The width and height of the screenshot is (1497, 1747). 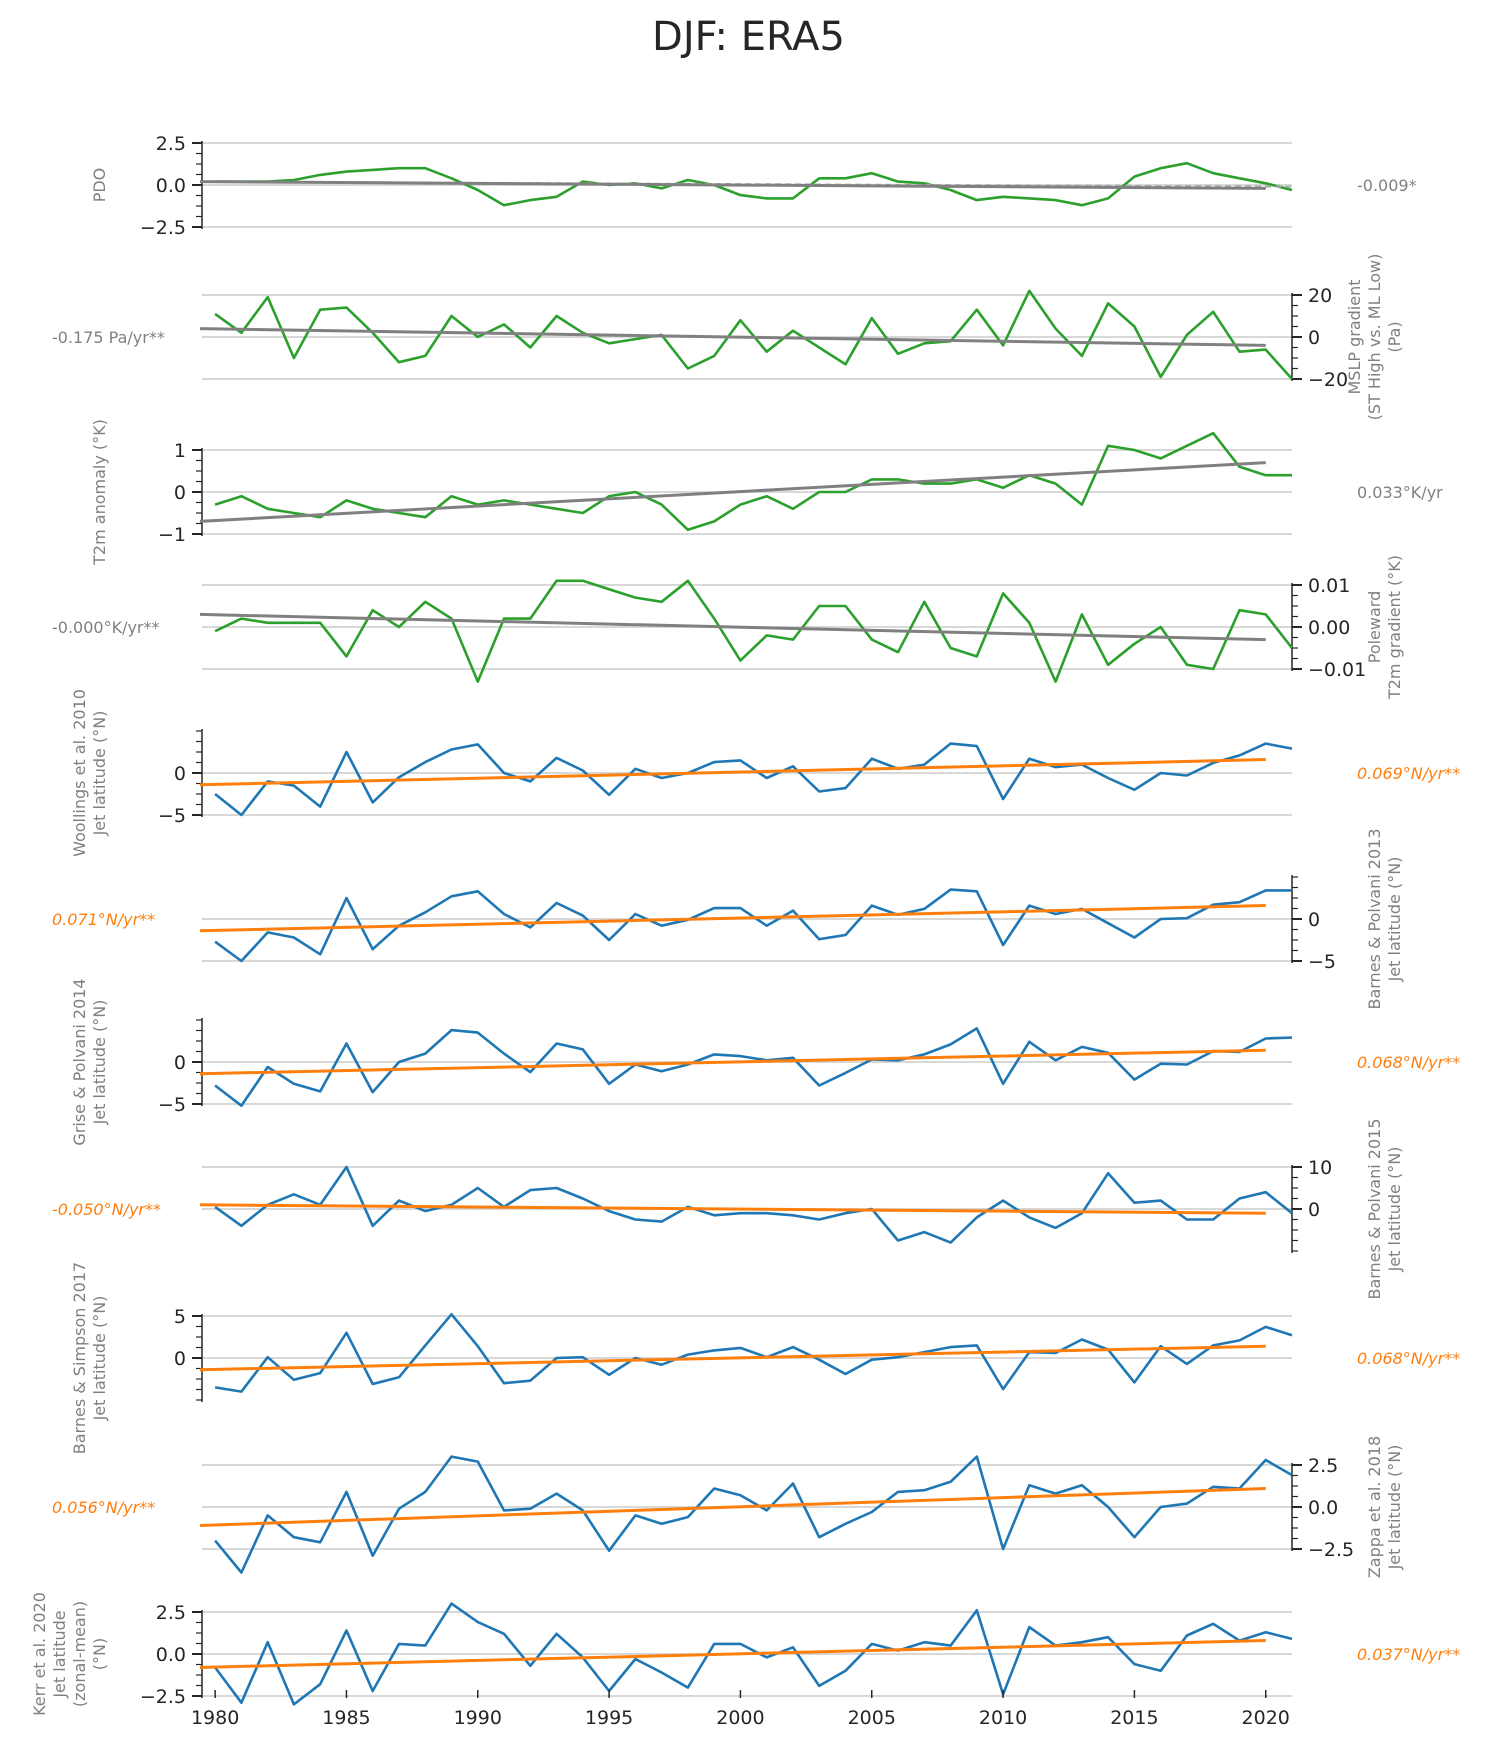 I want to click on y-tick-label: 5, so click(x=180, y=1317).